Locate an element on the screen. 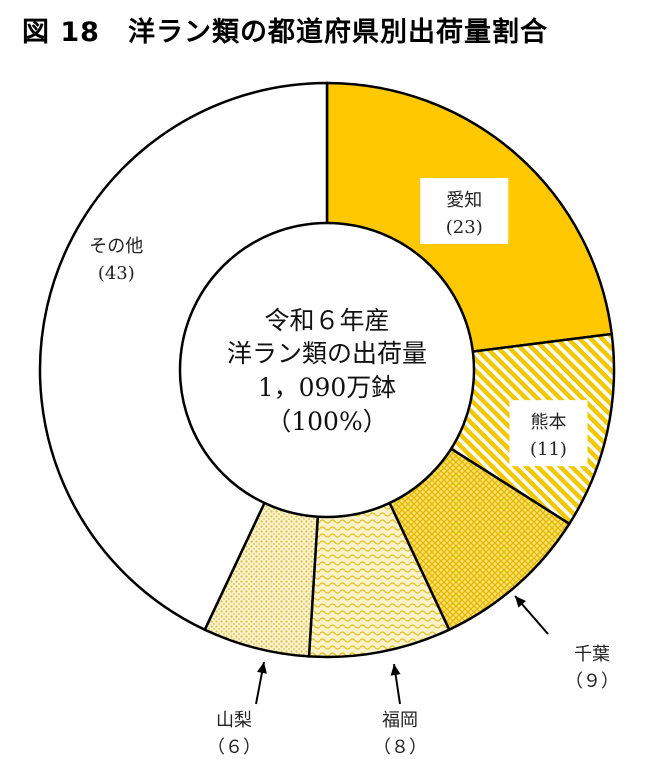 This screenshot has width=658, height=778. slice-value-yamanashi: （６） is located at coordinates (234, 747).